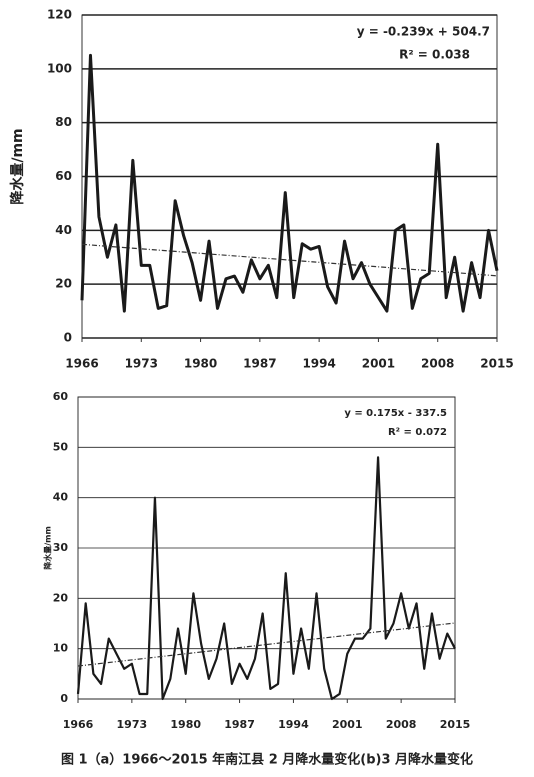 This screenshot has width=534, height=777. Describe the element at coordinates (61, 547) in the screenshot. I see `y-tick-label: 30` at that location.